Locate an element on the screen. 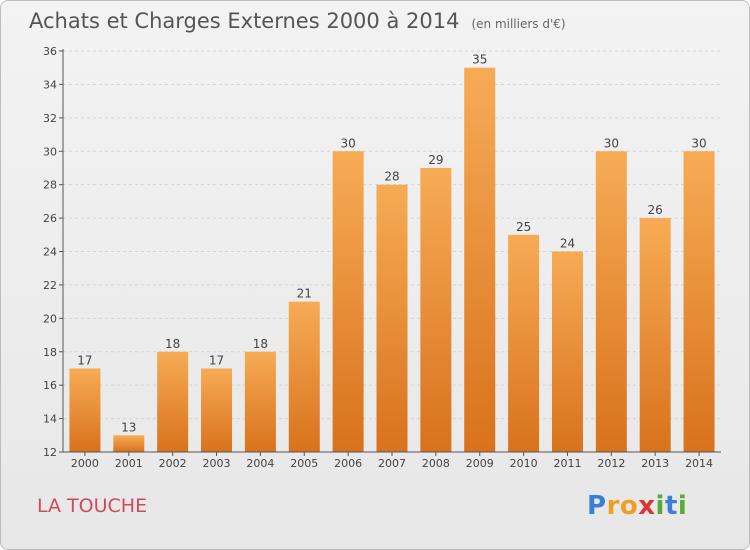 This screenshot has width=750, height=550. x-tick-label: 2003 is located at coordinates (217, 463).